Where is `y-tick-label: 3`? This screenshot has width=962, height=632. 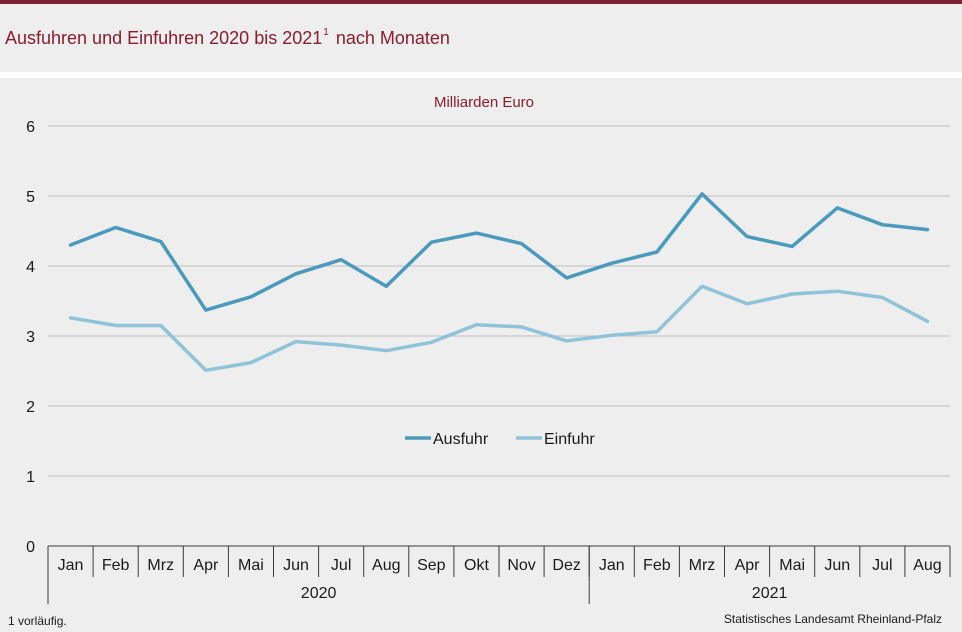
y-tick-label: 3 is located at coordinates (30, 337).